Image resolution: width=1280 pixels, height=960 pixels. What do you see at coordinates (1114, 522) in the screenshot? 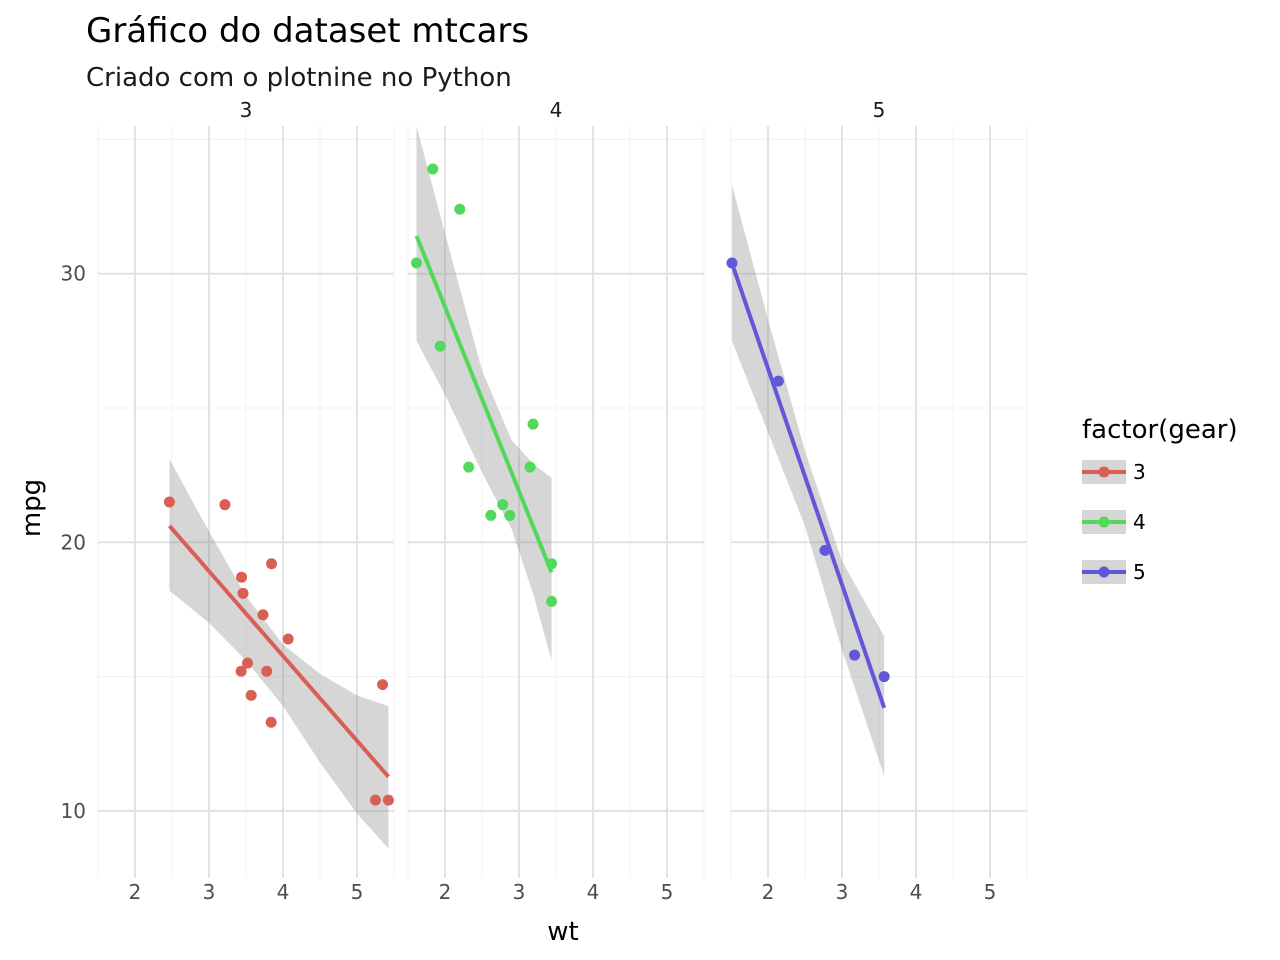
I see `legend-item: 4` at bounding box center [1114, 522].